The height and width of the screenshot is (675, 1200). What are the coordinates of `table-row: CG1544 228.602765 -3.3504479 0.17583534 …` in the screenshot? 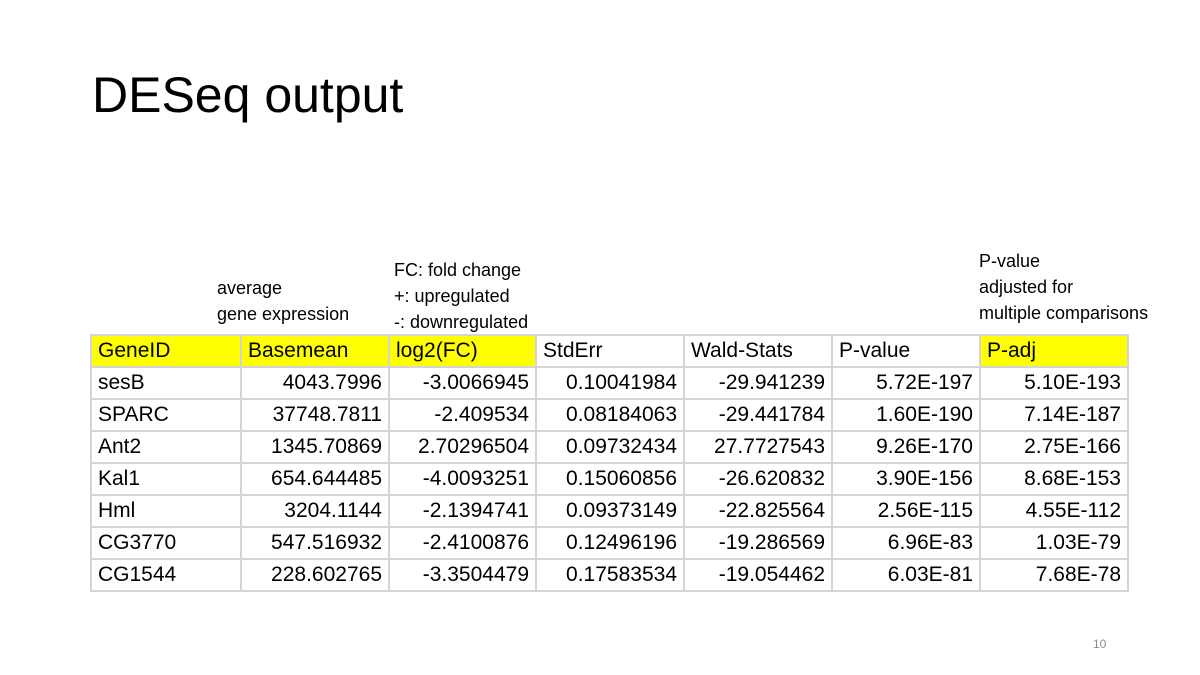 It's located at (609, 575).